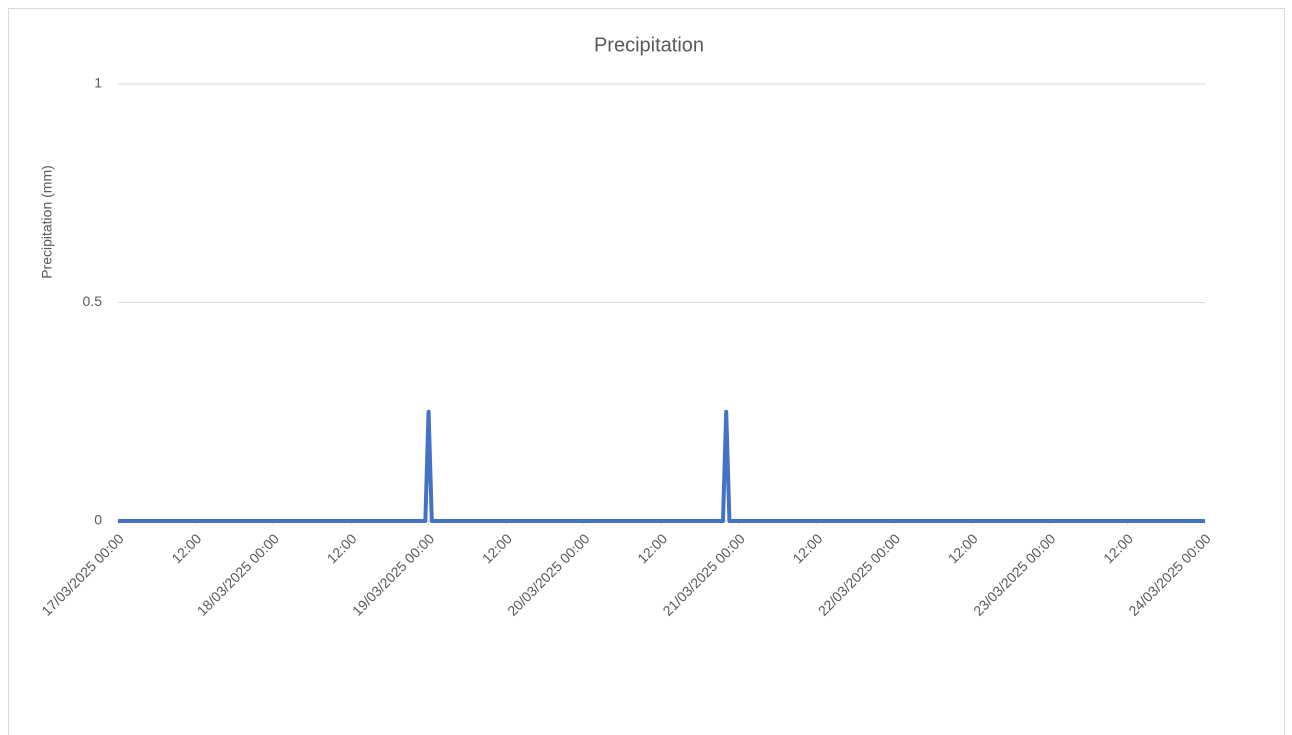 The image size is (1292, 735). I want to click on y-tick-label: 0, so click(98, 520).